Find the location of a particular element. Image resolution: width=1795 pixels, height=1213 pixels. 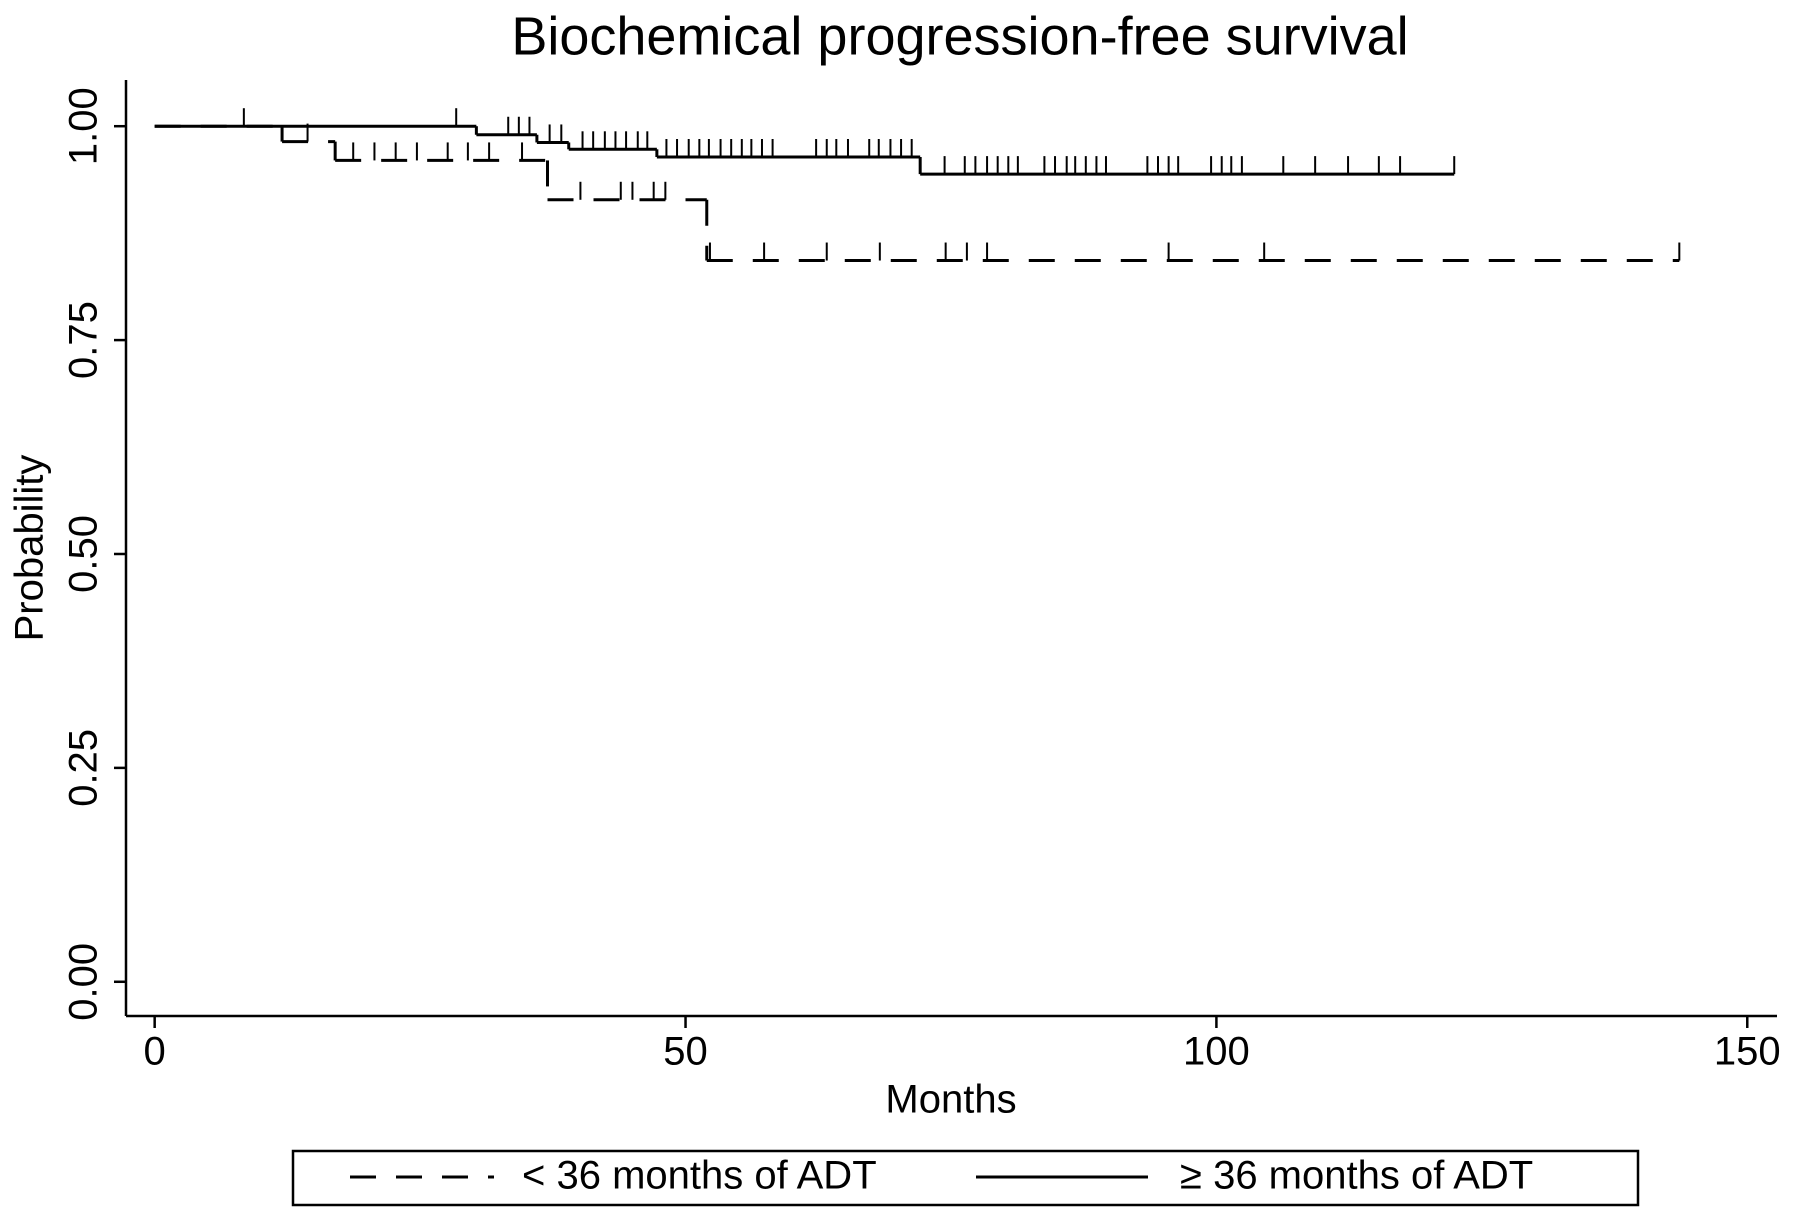

legend-label: < 36 months of ADT is located at coordinates (699, 1176).